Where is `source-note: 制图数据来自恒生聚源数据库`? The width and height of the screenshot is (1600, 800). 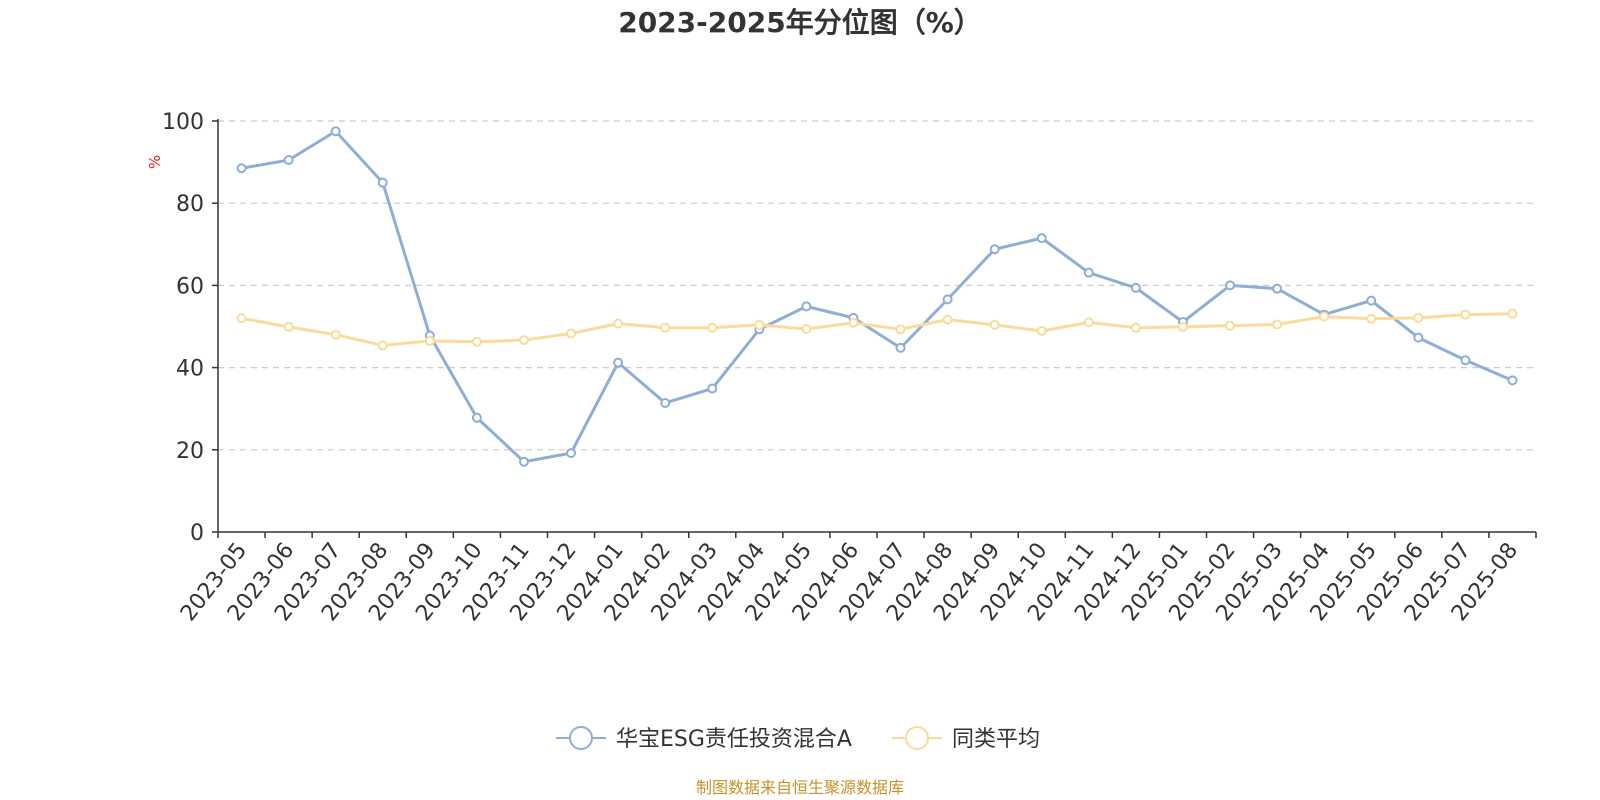 source-note: 制图数据来自恒生聚源数据库 is located at coordinates (800, 787).